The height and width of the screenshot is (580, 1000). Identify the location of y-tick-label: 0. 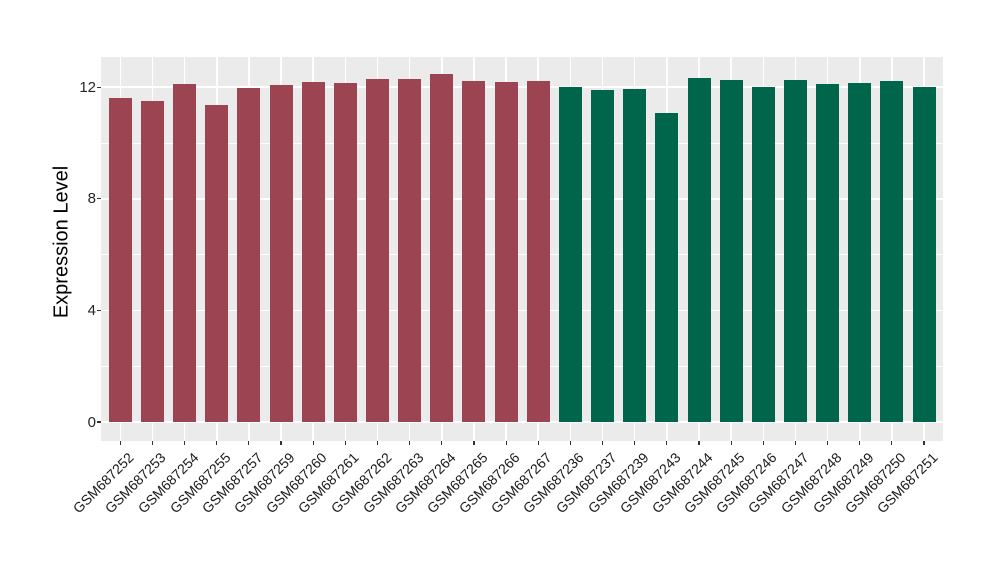
(91, 422).